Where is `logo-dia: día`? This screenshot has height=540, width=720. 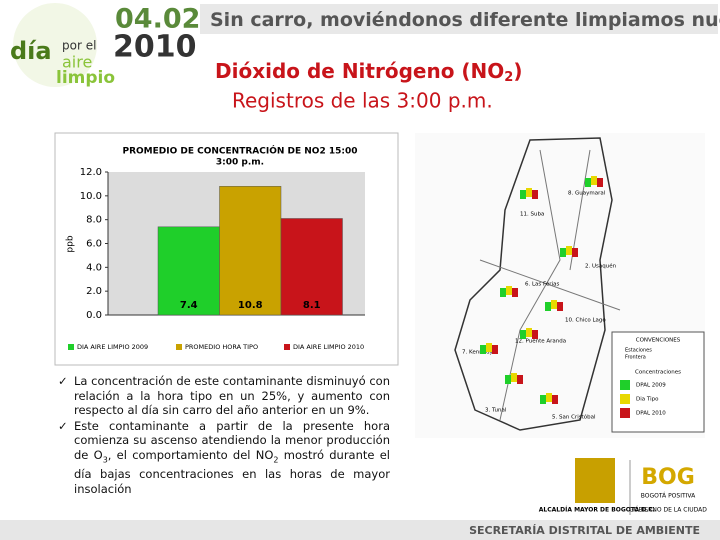
logo-dia: día is located at coordinates (31, 51).